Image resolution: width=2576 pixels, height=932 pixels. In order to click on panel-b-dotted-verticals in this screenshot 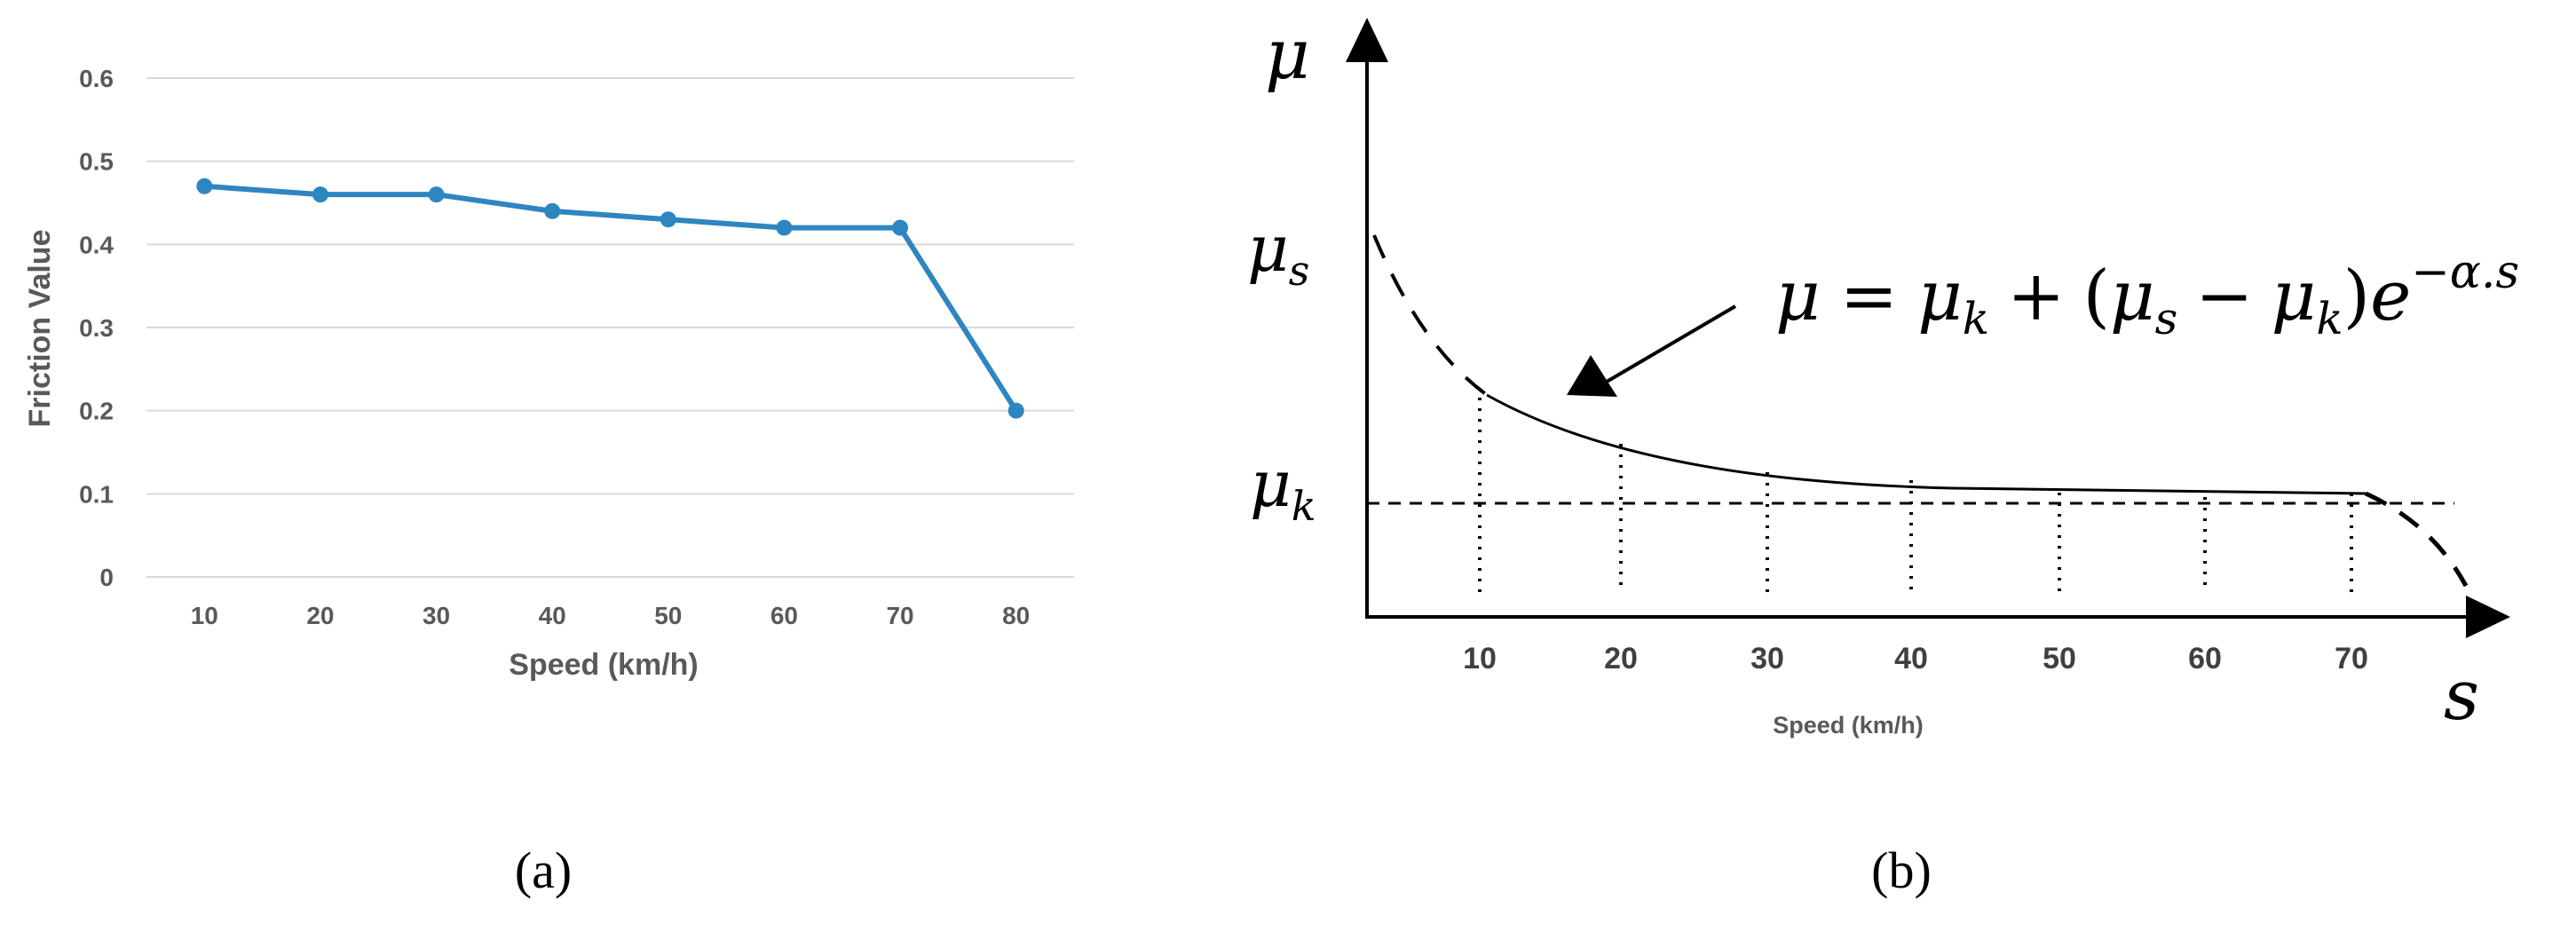, I will do `click(1915, 495)`.